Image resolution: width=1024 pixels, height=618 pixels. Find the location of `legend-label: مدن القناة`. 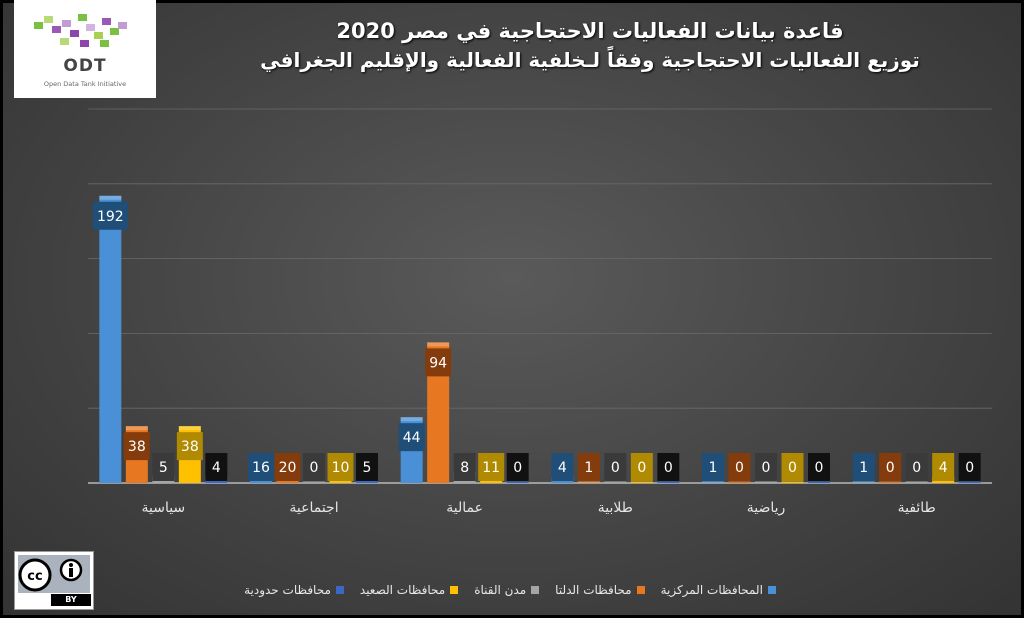

legend-label: مدن القناة is located at coordinates (500, 590).